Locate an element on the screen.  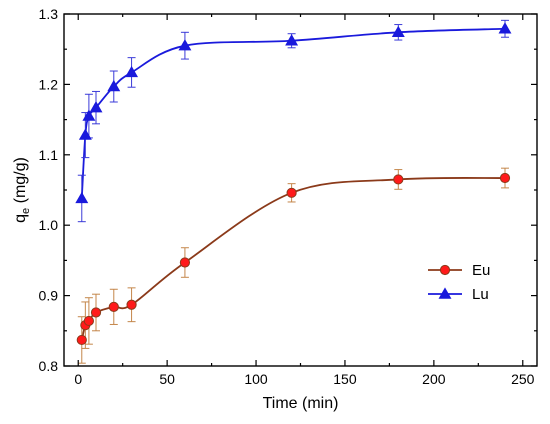
x-tick-label: 200 is located at coordinates (434, 379).